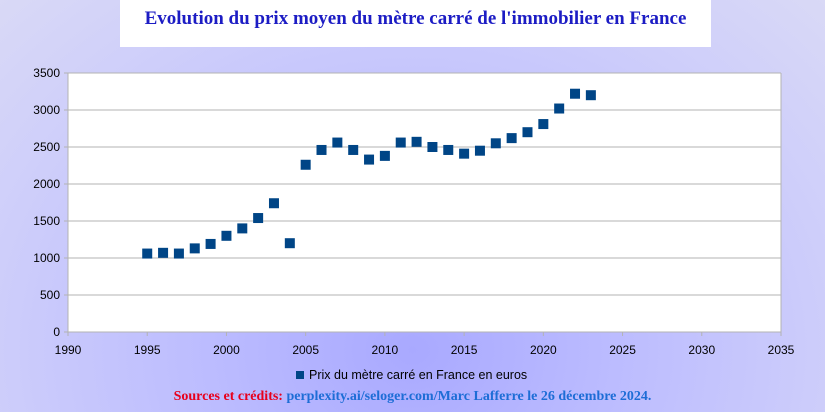 The height and width of the screenshot is (412, 825). Describe the element at coordinates (228, 396) in the screenshot. I see `footer-label: Sources et crédits:` at that location.